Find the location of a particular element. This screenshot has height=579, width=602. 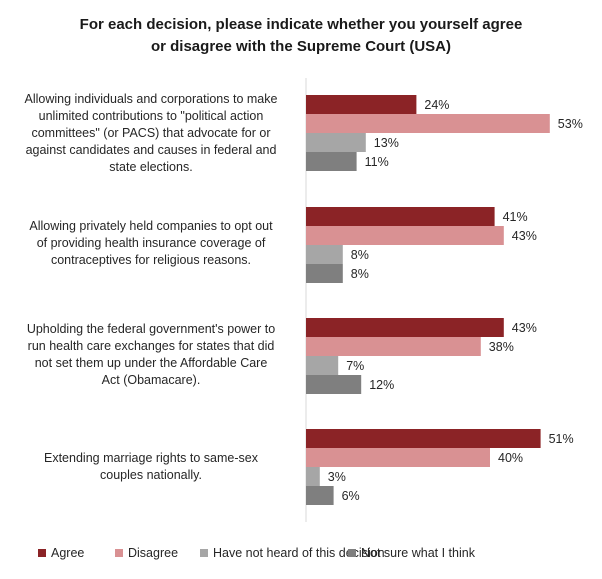

legend-label: Not sure what I think is located at coordinates (418, 553).